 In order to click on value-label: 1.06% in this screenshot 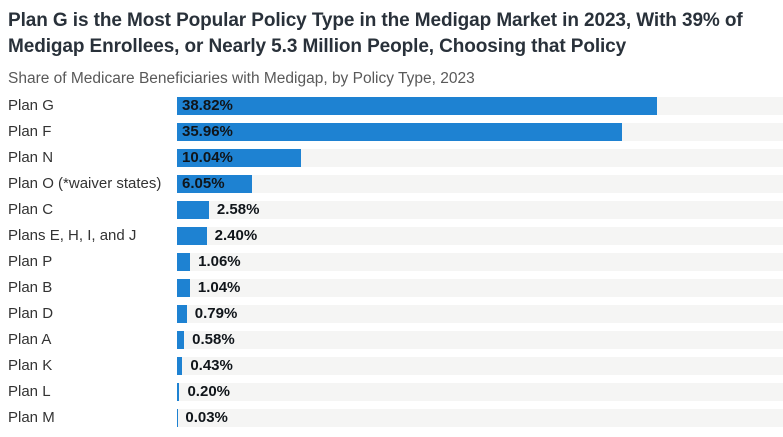, I will do `click(219, 261)`.